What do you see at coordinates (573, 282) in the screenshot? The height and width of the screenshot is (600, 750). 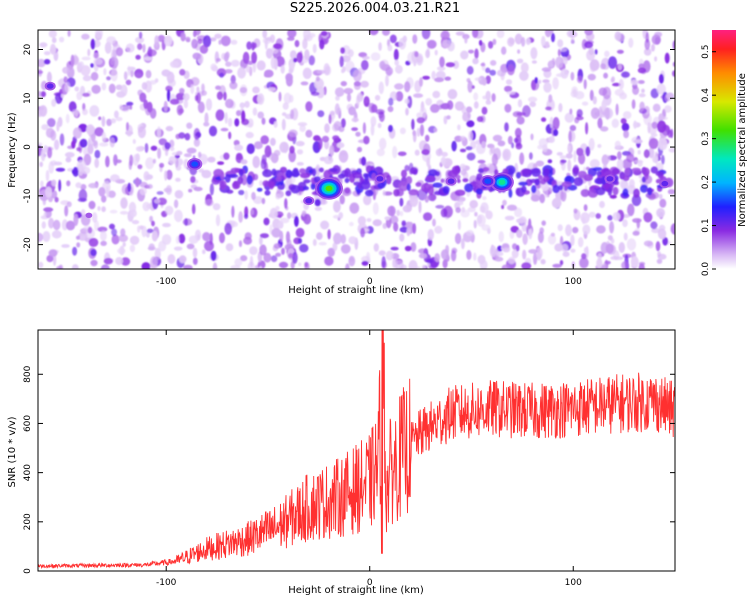 I see `heatmap-x-tick-label: 100` at bounding box center [573, 282].